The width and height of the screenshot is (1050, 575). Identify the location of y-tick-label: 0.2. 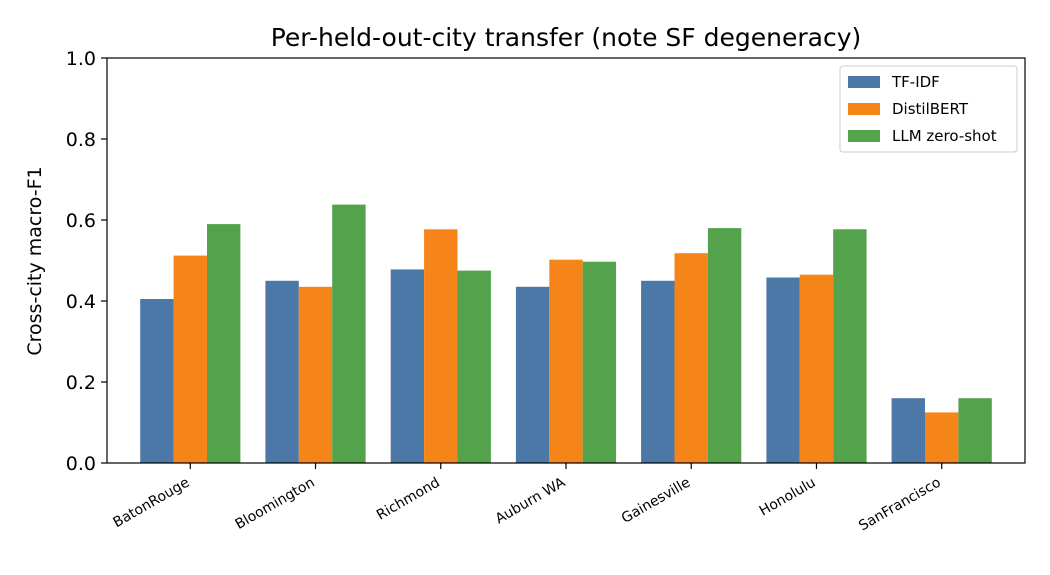
(81, 383).